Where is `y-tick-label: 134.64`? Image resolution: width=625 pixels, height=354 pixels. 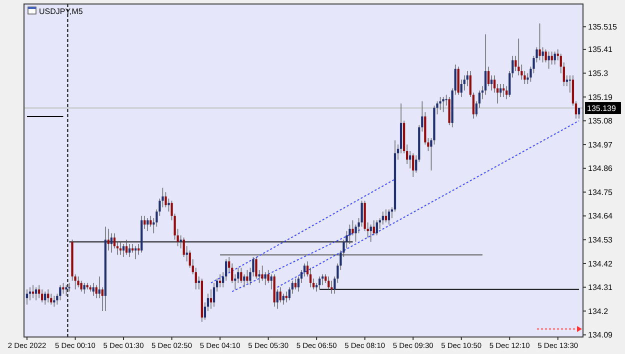 y-tick-label: 134.64 is located at coordinates (601, 216).